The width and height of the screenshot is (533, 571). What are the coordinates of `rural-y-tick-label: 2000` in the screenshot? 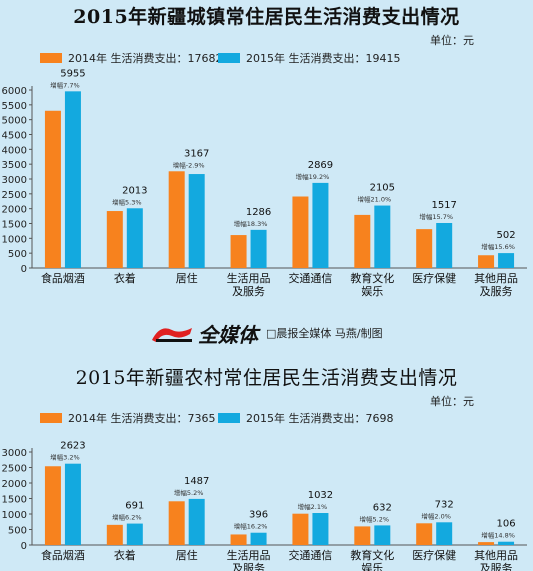 It's located at (14, 484).